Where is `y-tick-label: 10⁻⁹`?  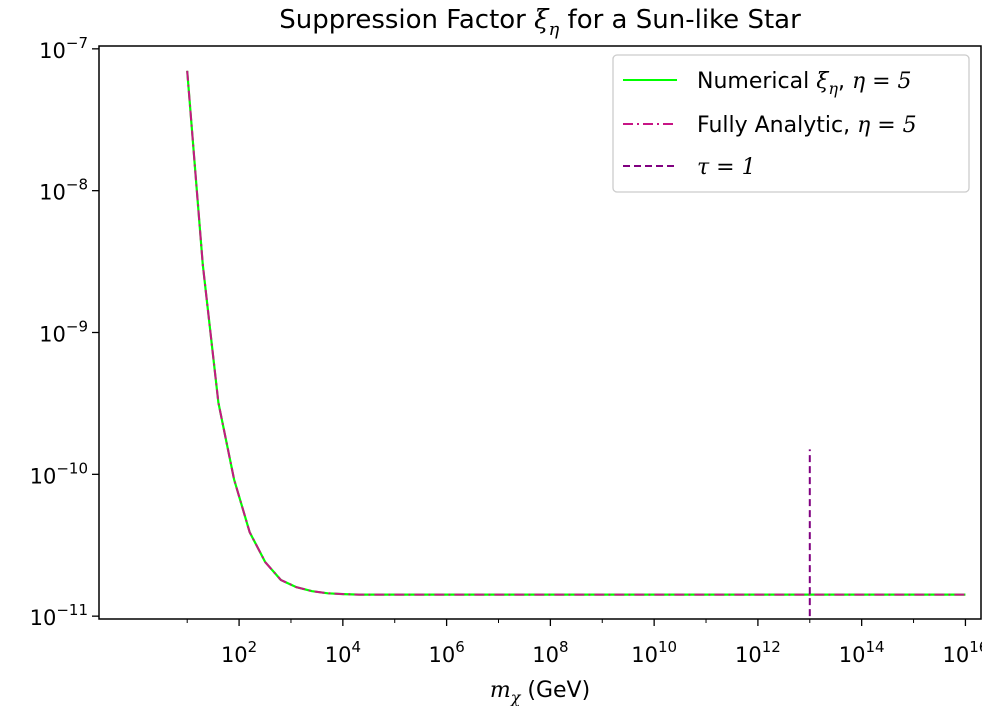
y-tick-label: 10⁻⁹ is located at coordinates (63, 332).